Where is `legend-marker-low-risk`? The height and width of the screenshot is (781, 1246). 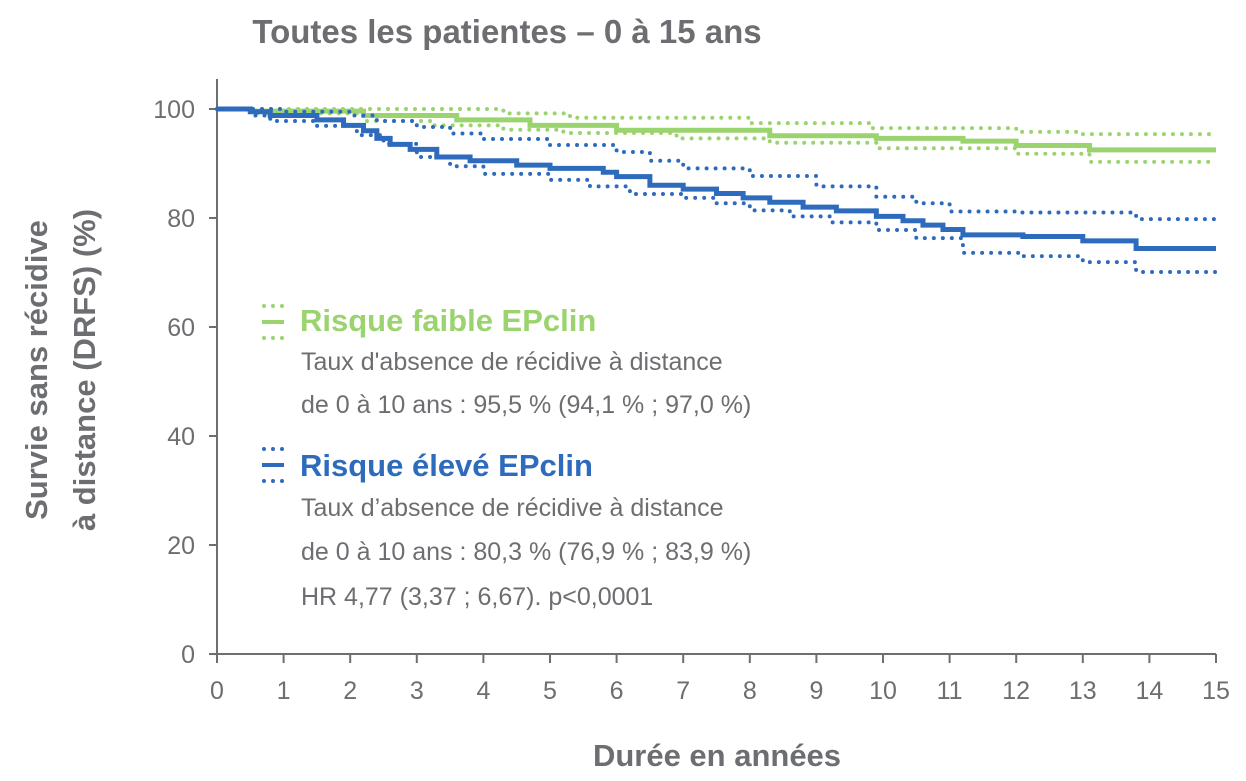 legend-marker-low-risk is located at coordinates (274, 322).